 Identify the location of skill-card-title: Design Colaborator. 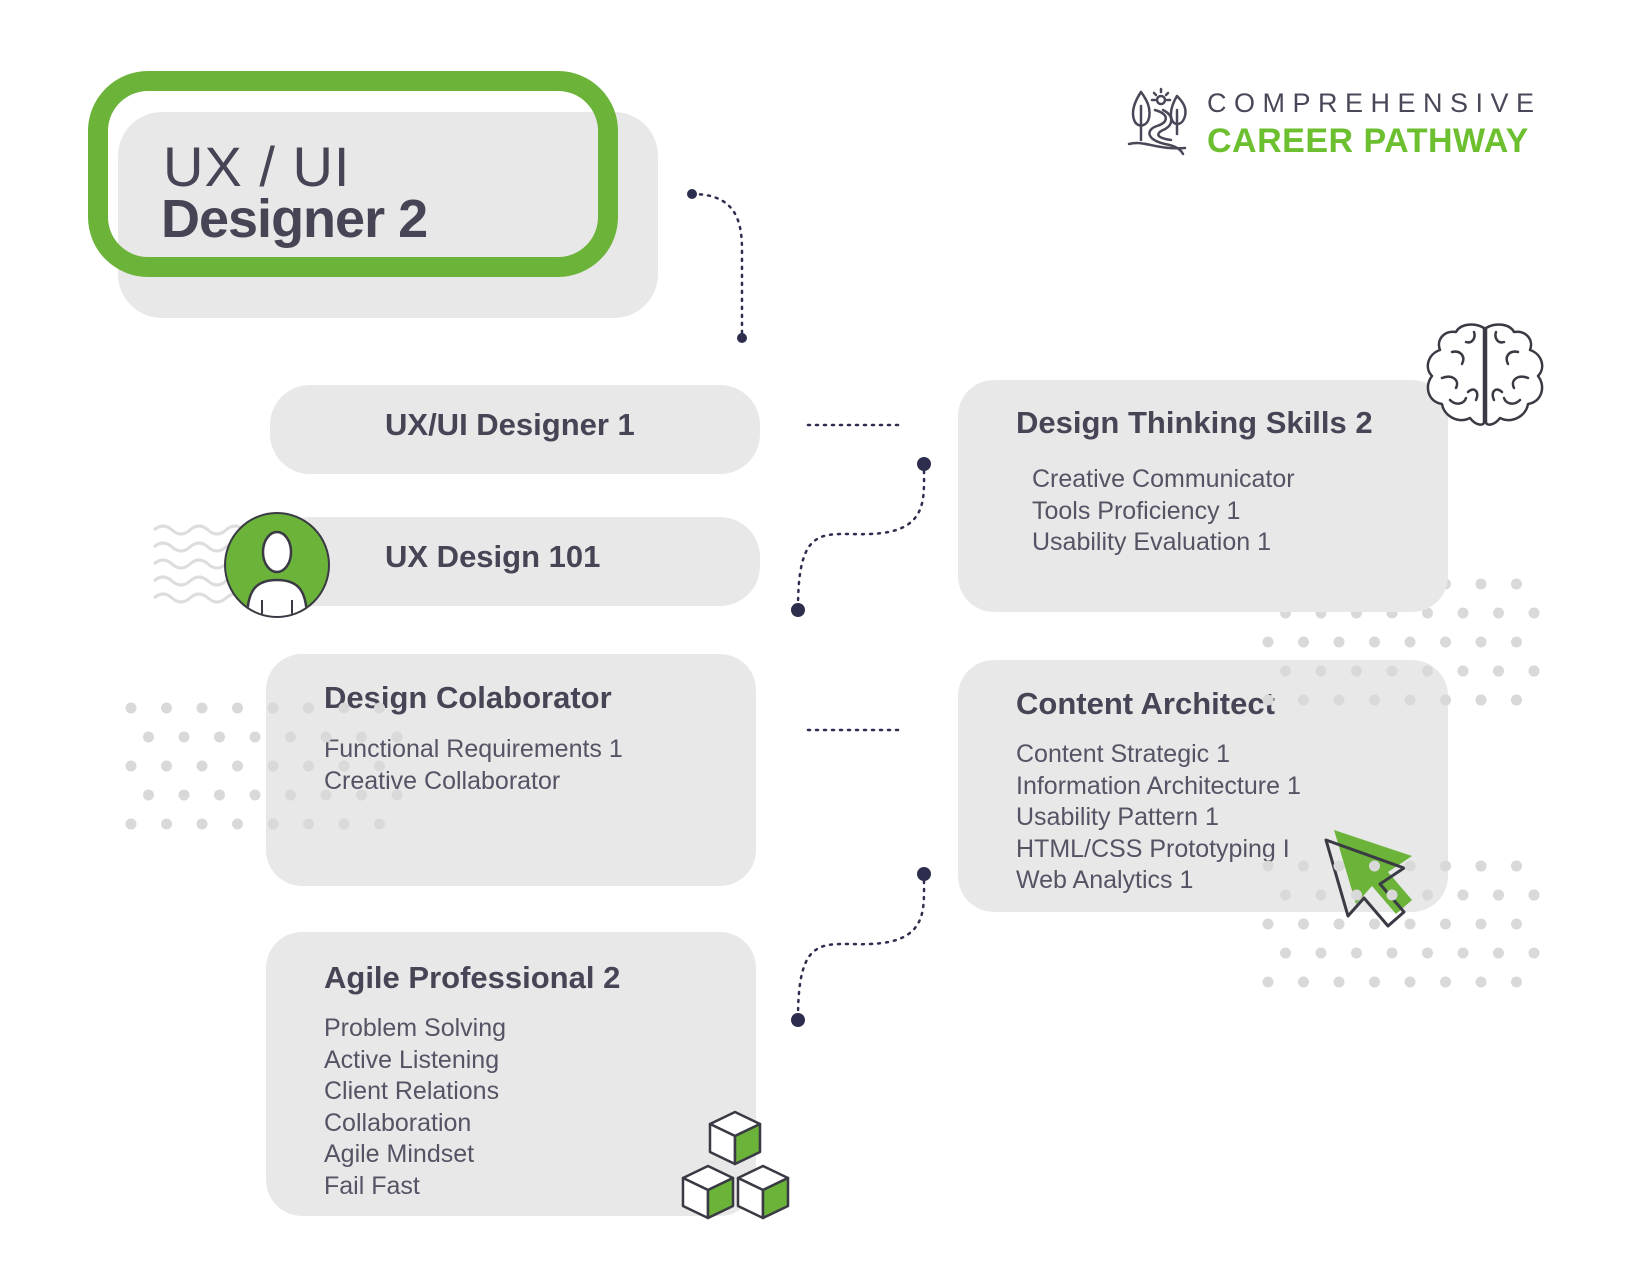
(468, 697).